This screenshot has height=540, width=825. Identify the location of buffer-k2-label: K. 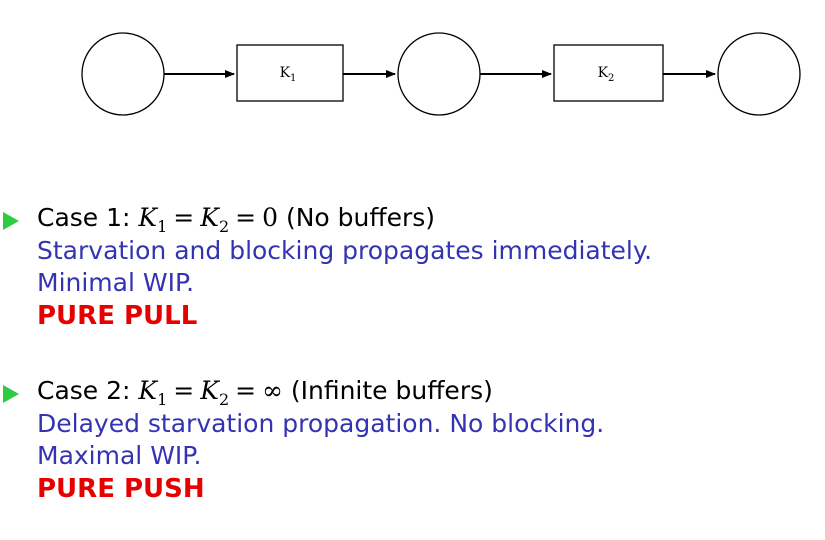
(603, 73).